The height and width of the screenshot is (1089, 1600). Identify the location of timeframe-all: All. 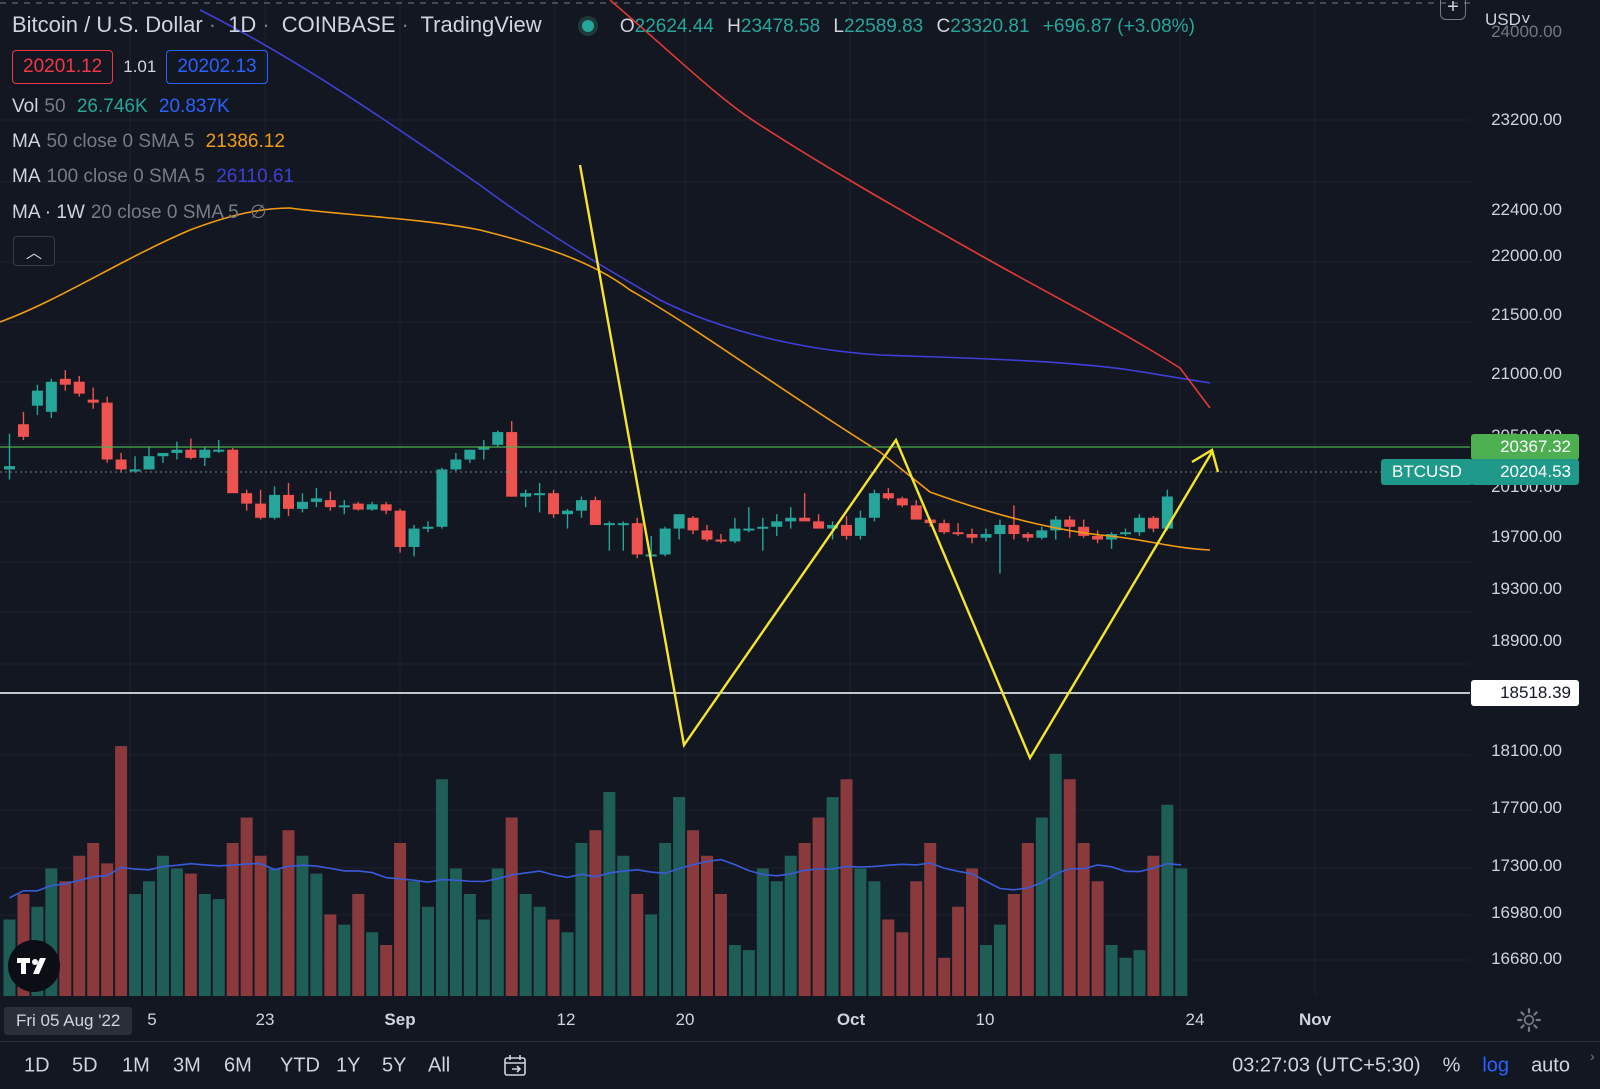
(439, 1065).